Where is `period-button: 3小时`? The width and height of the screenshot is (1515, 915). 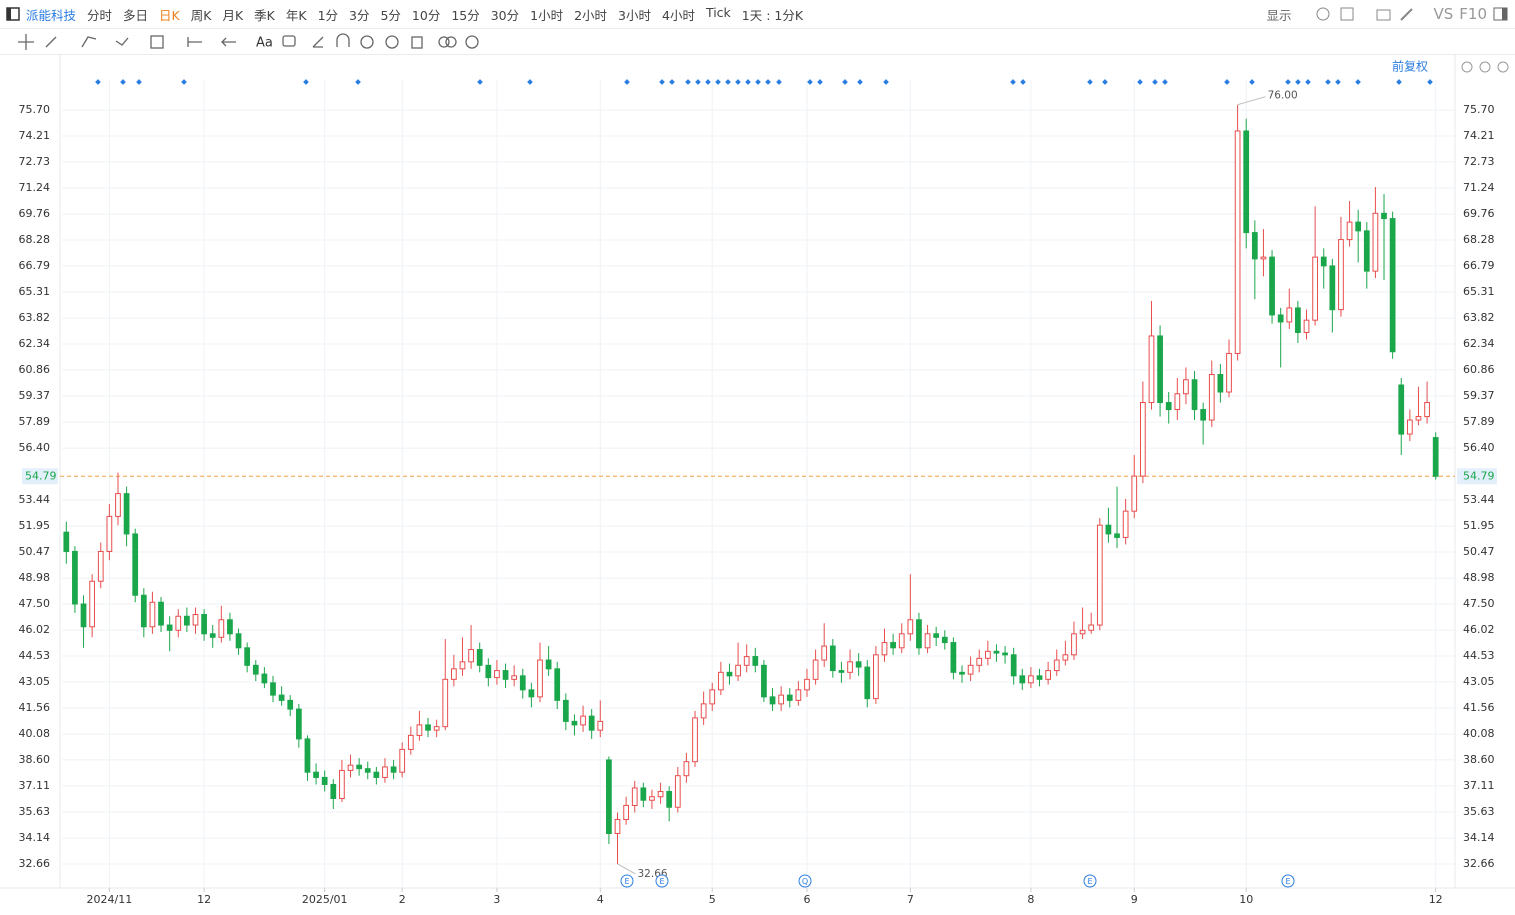
period-button: 3小时 is located at coordinates (634, 15).